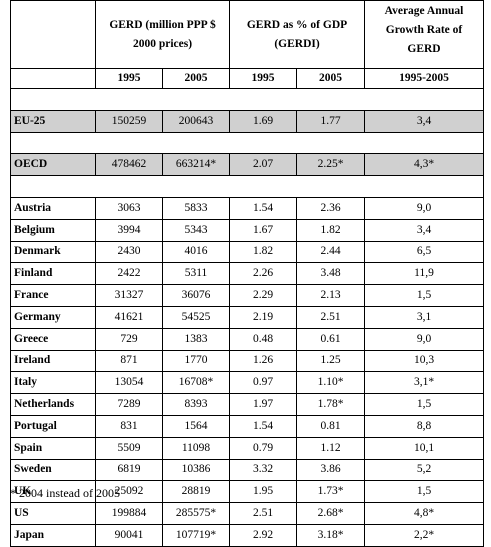 The width and height of the screenshot is (491, 547). Describe the element at coordinates (196, 383) in the screenshot. I see `gerd-2005-cell: 16708*` at that location.